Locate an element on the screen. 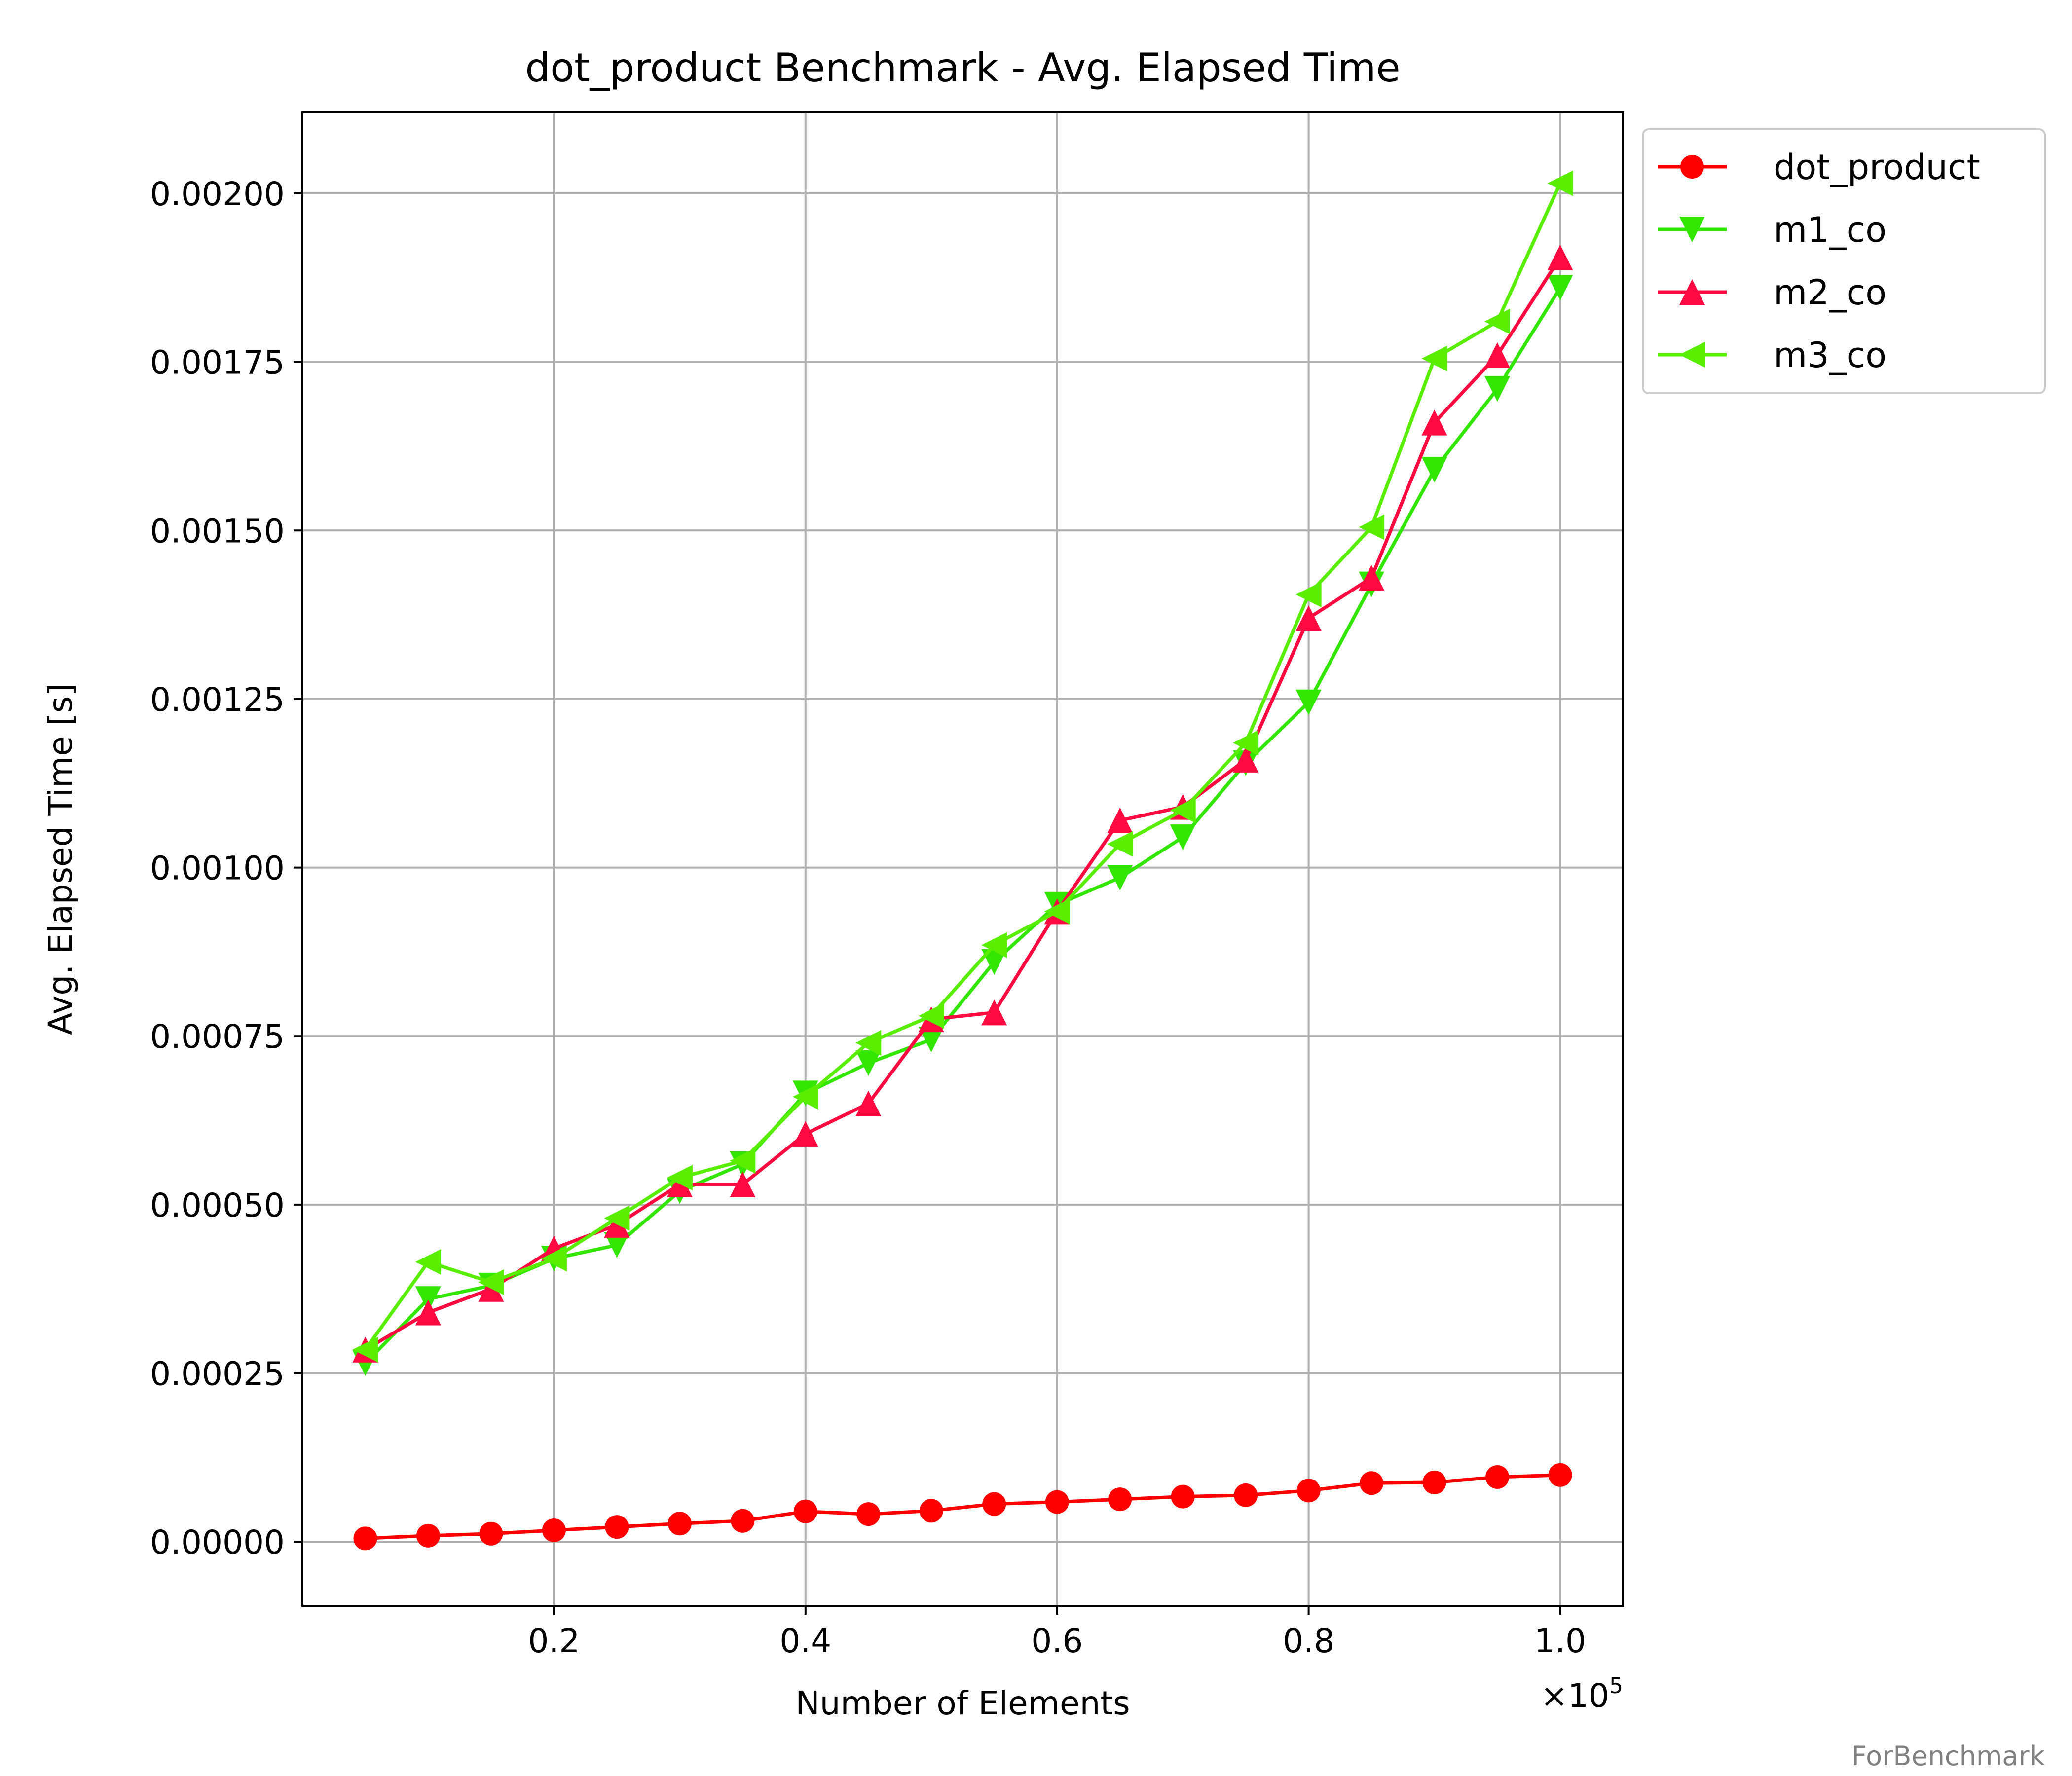 This screenshot has width=2072, height=1776. series-dot-product is located at coordinates (963, 1507).